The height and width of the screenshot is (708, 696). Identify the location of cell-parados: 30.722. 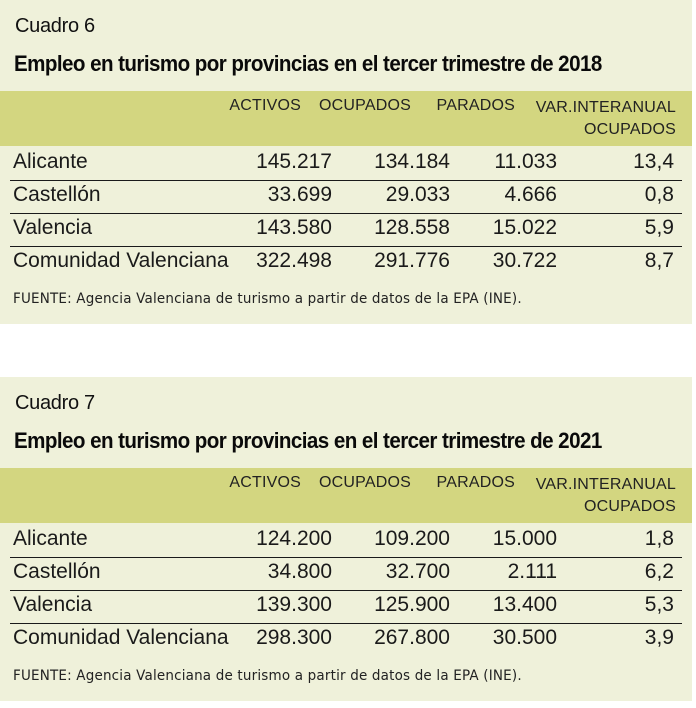
(524, 260).